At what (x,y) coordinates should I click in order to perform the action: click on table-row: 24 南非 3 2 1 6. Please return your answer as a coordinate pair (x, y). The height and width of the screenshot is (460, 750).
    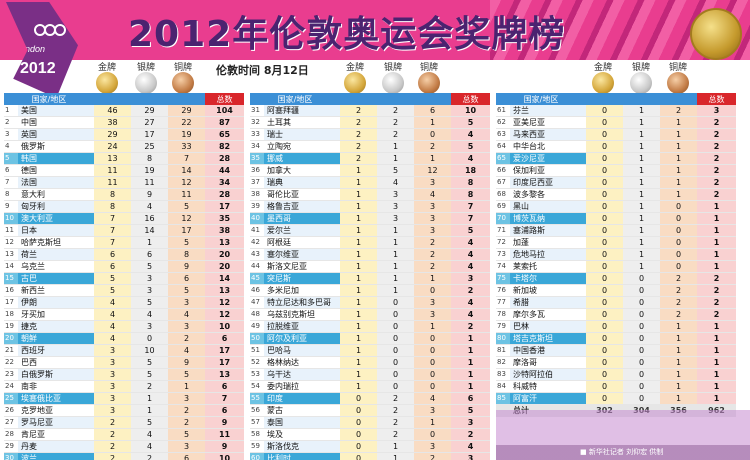
    Looking at the image, I should click on (124, 387).